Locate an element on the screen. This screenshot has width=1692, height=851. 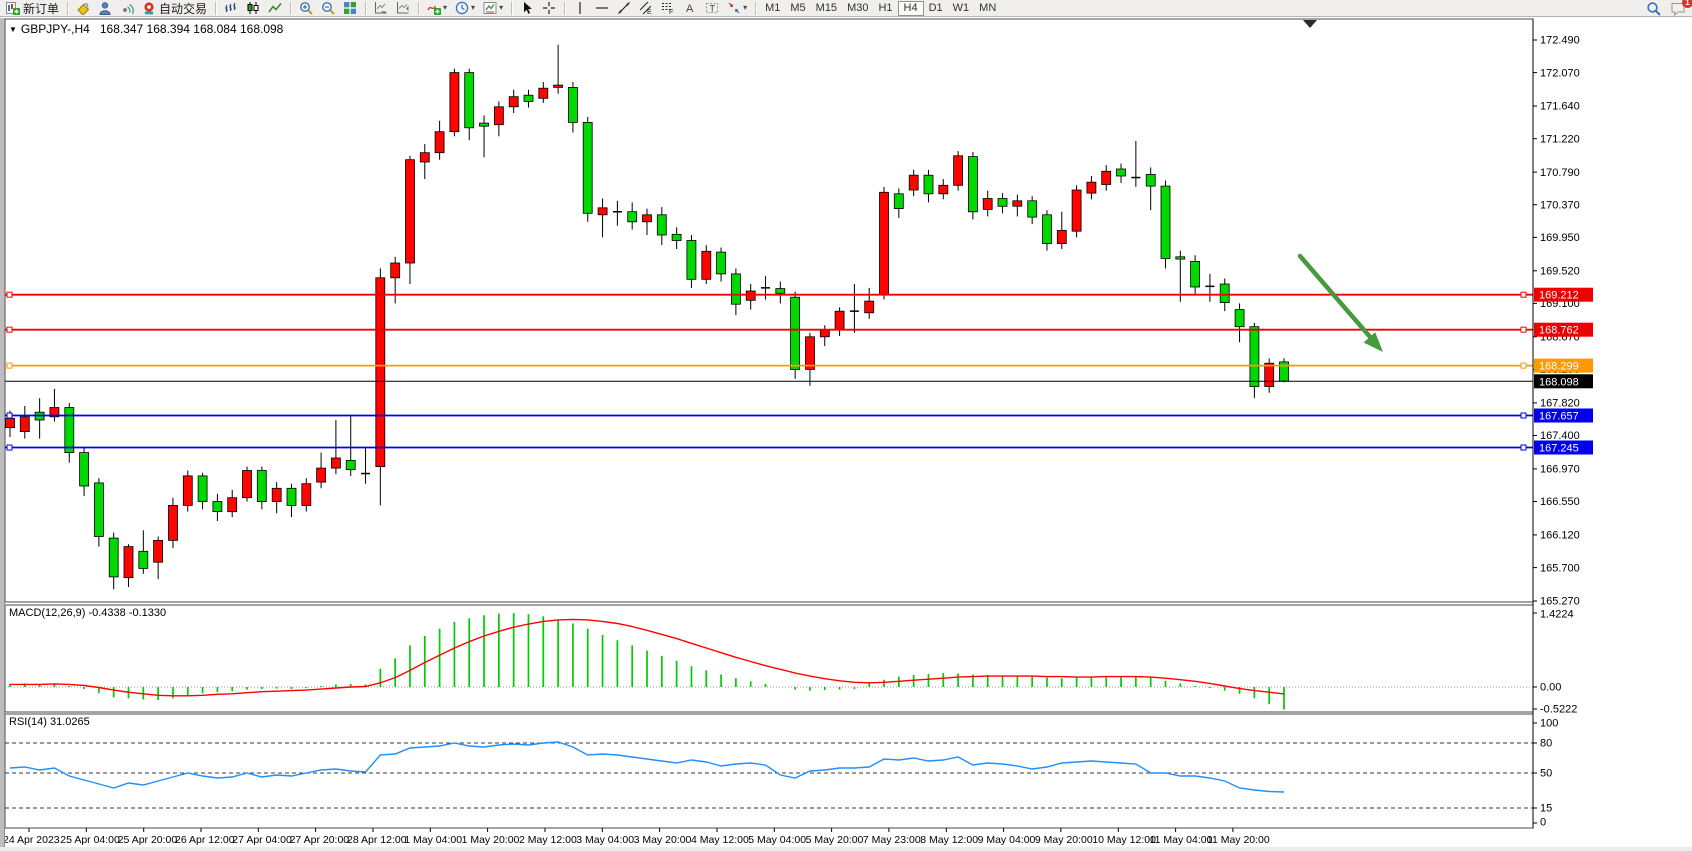
macd-histogram is located at coordinates (647, 661).